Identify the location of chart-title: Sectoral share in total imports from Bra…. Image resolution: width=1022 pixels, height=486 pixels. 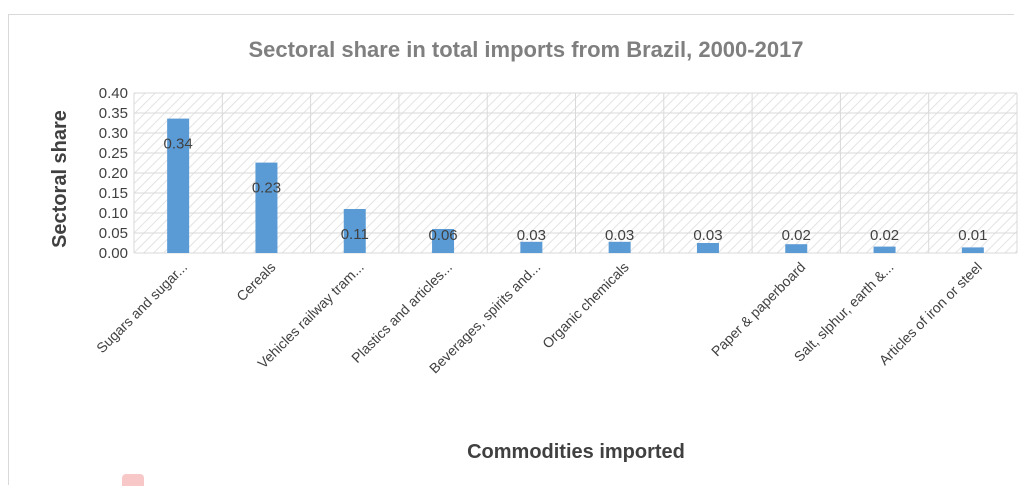
(525, 49).